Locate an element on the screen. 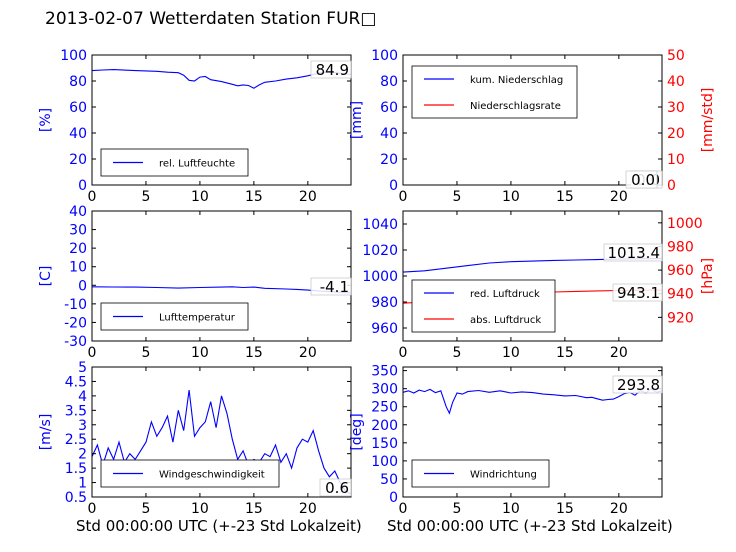 The height and width of the screenshot is (552, 736). legend-humidity: rel. Luftfeuchte is located at coordinates (174, 162).